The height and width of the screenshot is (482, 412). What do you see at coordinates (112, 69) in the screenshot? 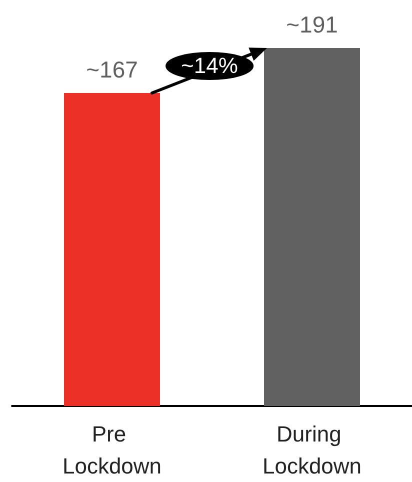
I see `data-label: ~167` at bounding box center [112, 69].